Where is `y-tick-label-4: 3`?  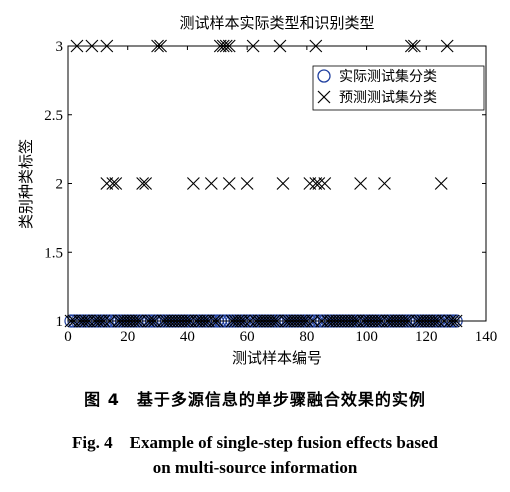
y-tick-label-4: 3 is located at coordinates (60, 47).